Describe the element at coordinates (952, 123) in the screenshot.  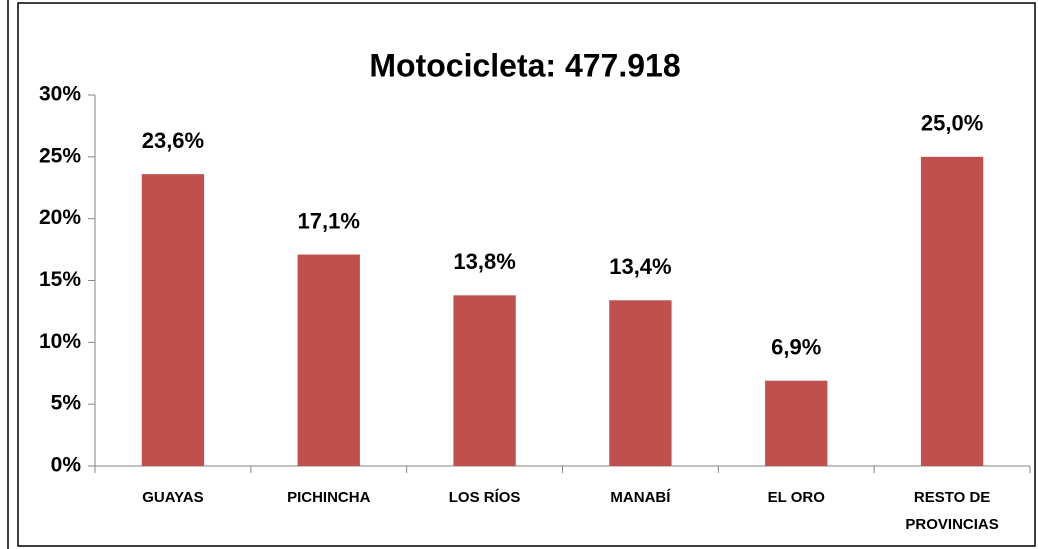
I see `data-label: 25,0%` at that location.